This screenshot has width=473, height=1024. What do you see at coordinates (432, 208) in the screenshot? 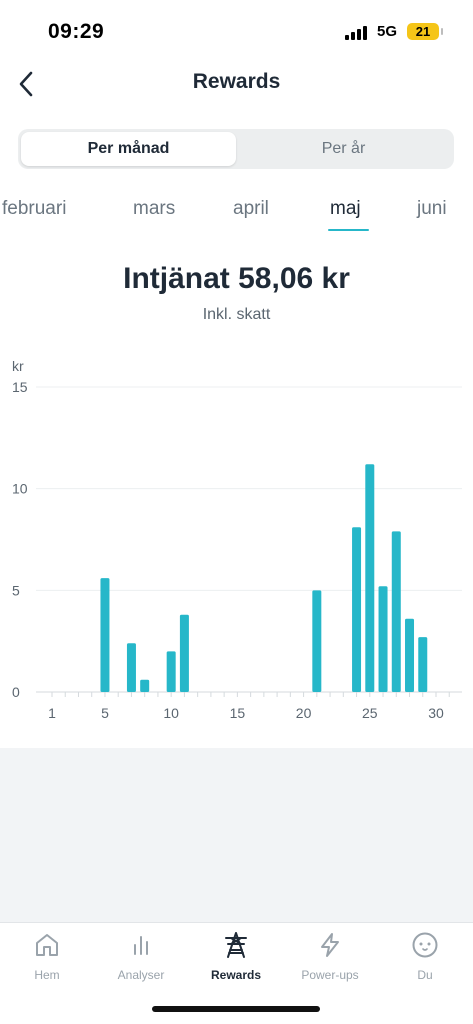
I see `tab-month-juni: juni` at bounding box center [432, 208].